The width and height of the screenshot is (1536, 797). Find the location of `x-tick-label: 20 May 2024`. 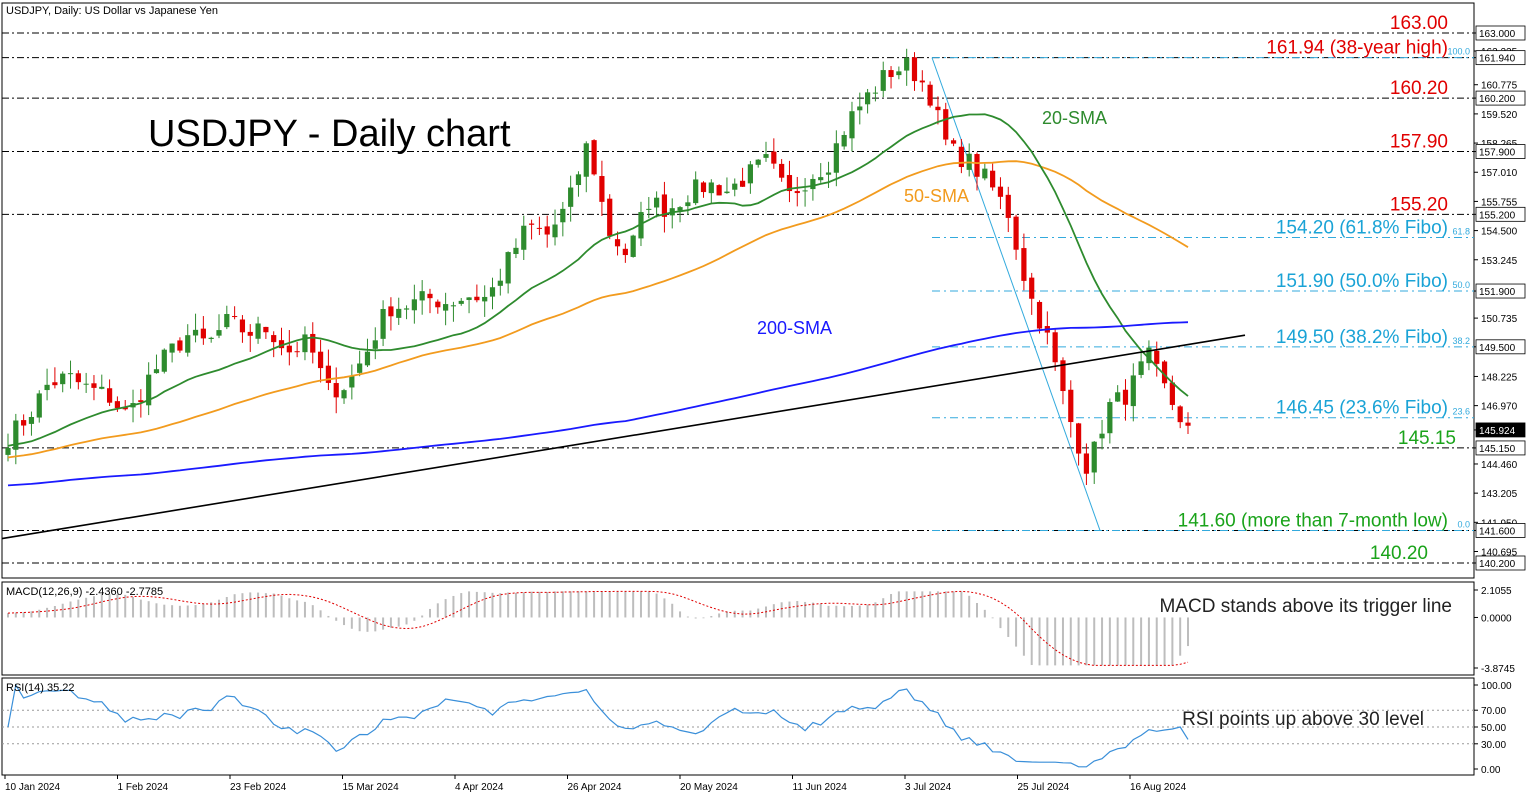

x-tick-label: 20 May 2024 is located at coordinates (709, 787).